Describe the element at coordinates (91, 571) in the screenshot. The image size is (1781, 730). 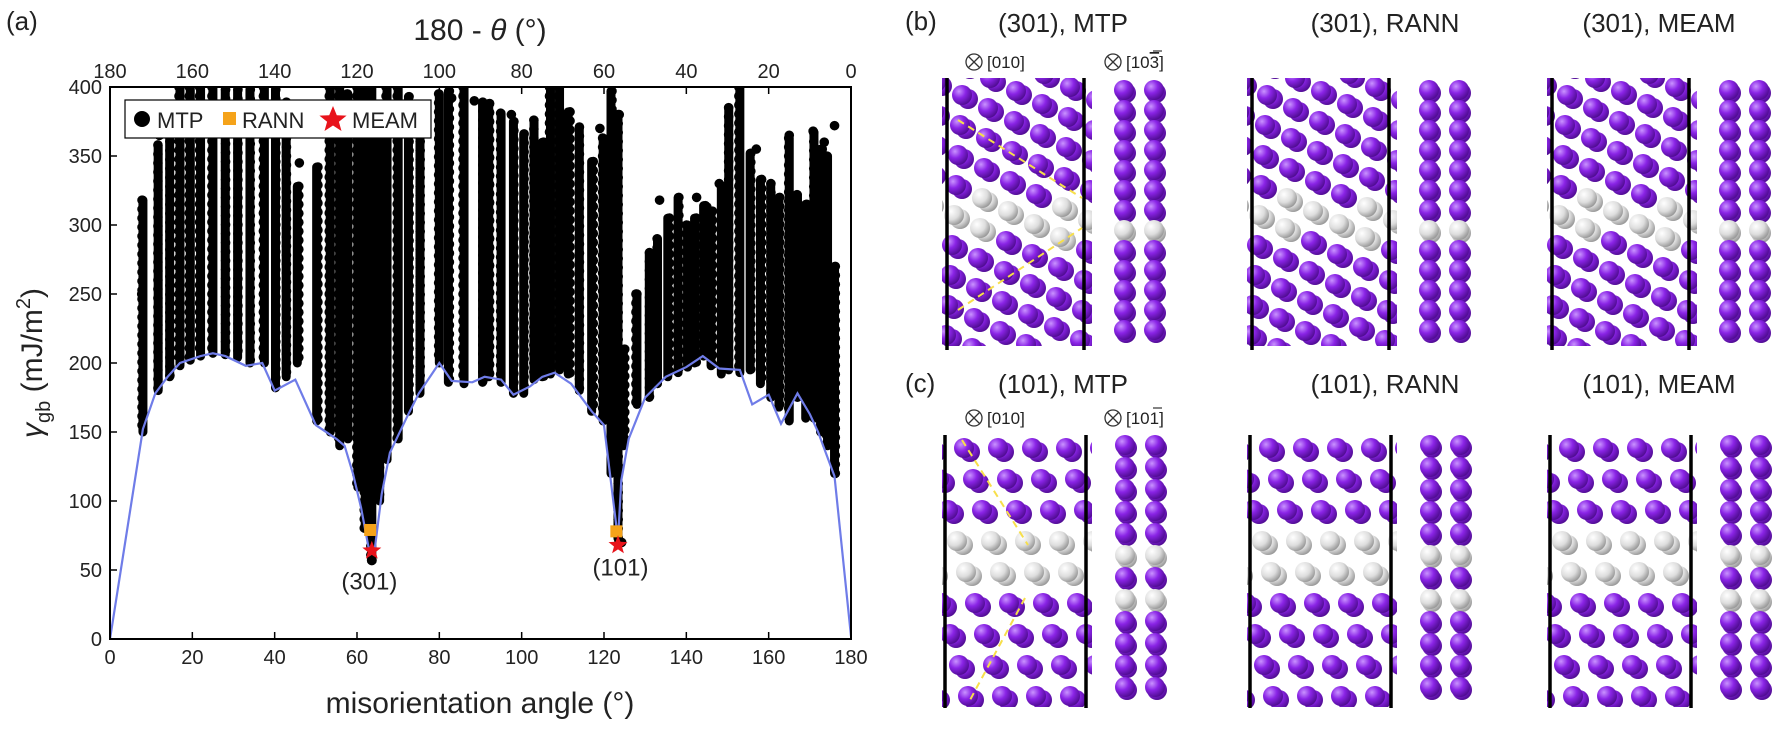
I see `y-tick-label: 50` at that location.